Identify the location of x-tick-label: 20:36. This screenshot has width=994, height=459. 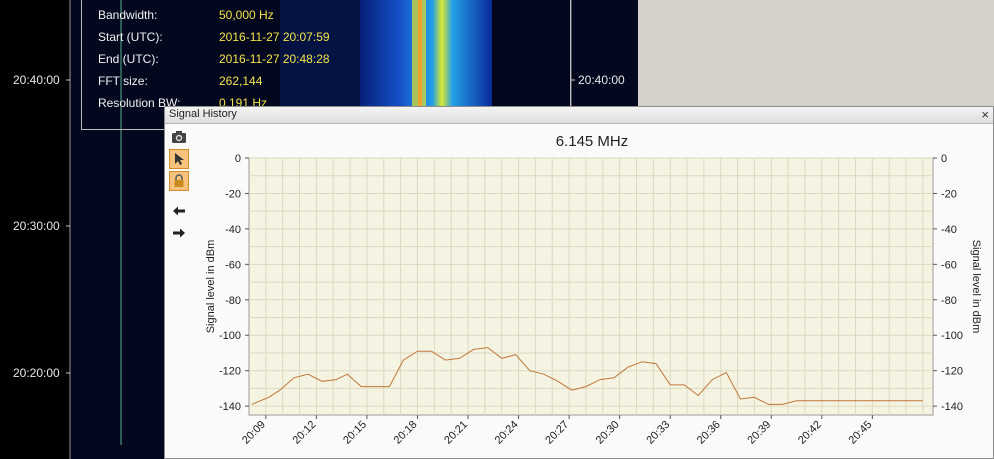
(709, 433).